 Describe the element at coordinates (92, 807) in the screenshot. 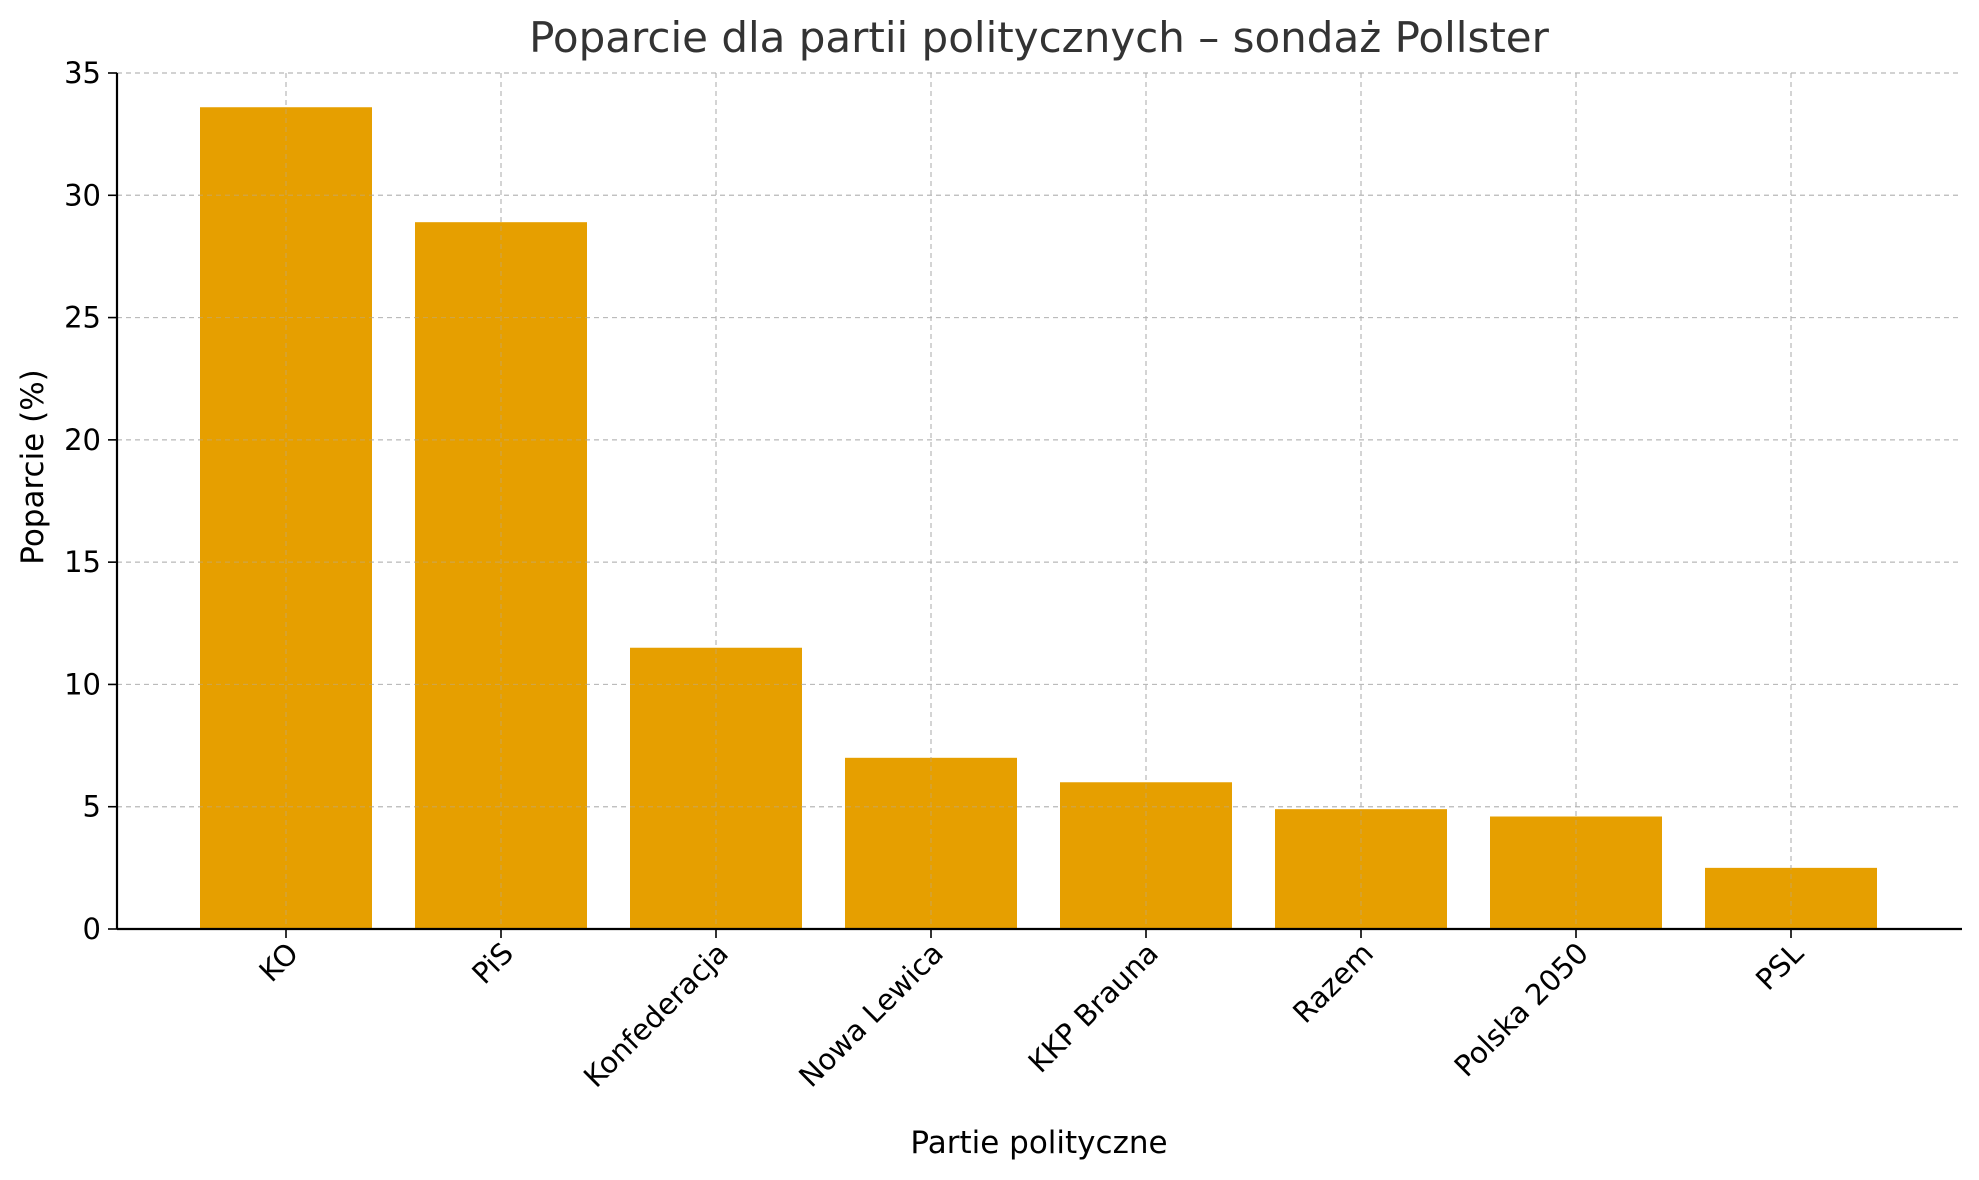

I see `y-tick-label: 5` at that location.